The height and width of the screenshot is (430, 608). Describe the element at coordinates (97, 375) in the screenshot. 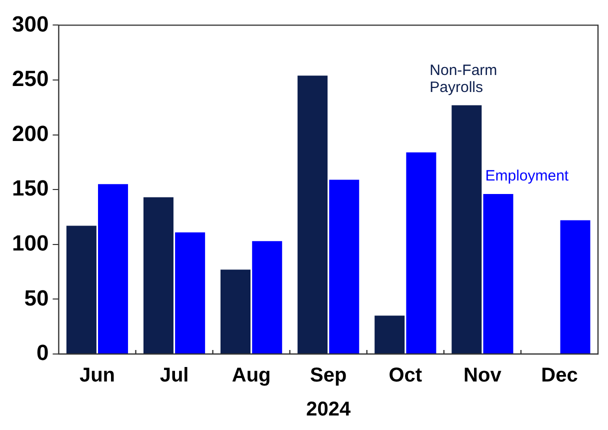

I see `x-tick-label: Jun` at that location.